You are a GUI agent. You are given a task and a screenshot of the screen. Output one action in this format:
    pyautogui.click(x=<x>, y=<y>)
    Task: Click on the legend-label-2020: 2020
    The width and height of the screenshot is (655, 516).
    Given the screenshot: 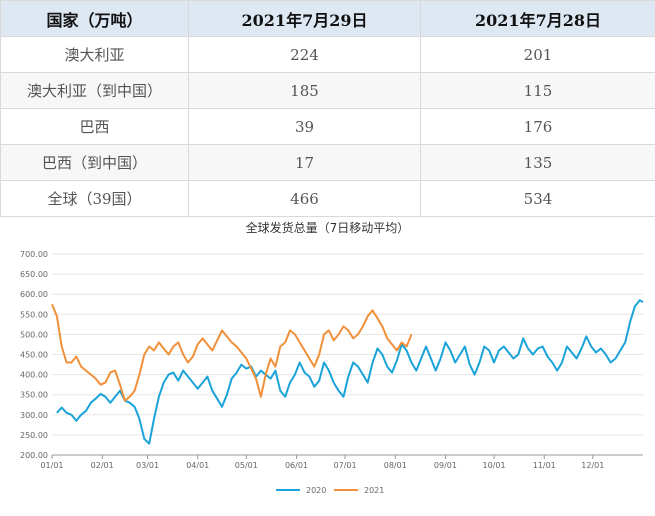 What is the action you would take?
    pyautogui.click(x=316, y=490)
    